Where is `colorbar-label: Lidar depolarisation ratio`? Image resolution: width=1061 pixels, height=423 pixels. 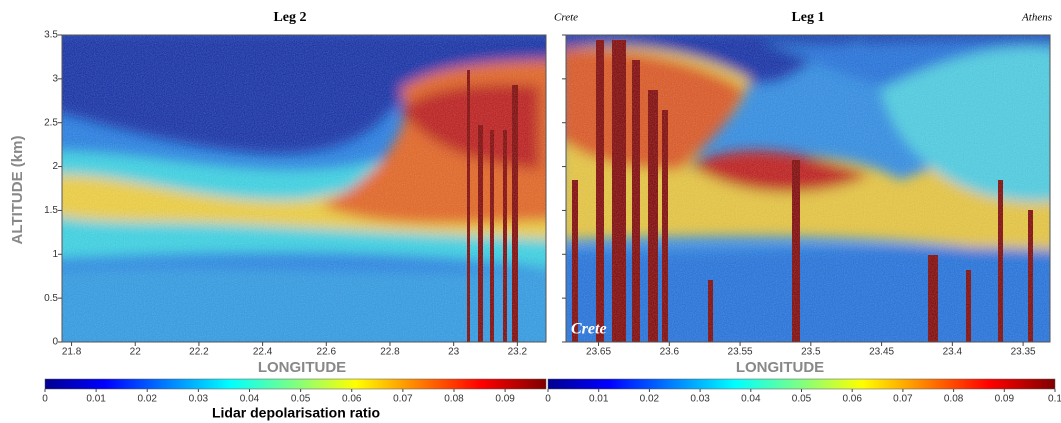 colorbar-label: Lidar depolarisation ratio is located at coordinates (296, 413).